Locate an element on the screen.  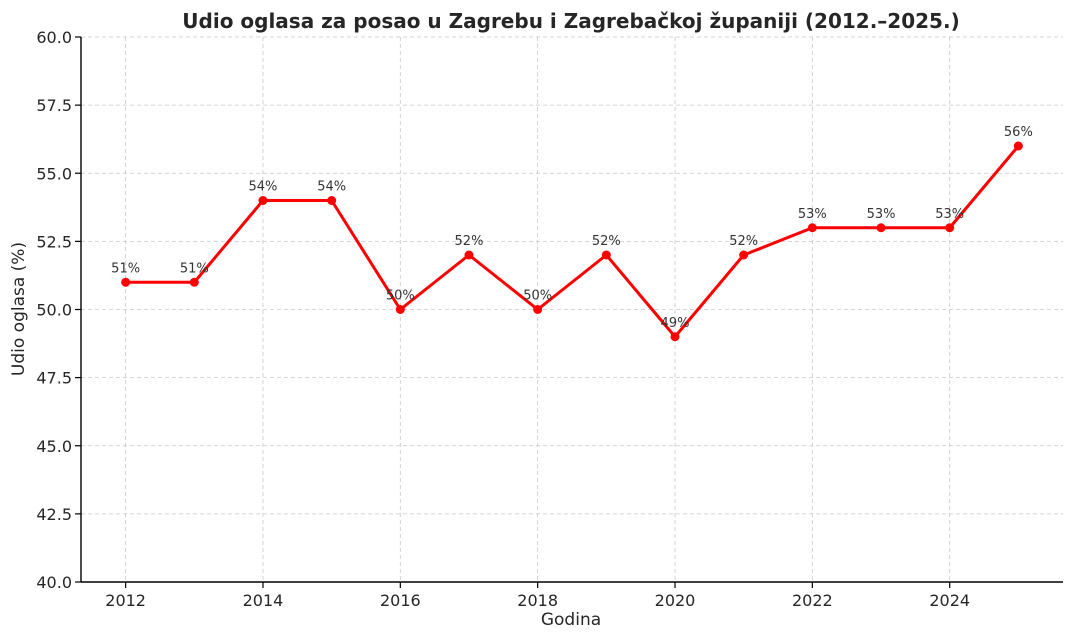
x-axis-label: Godina is located at coordinates (571, 620).